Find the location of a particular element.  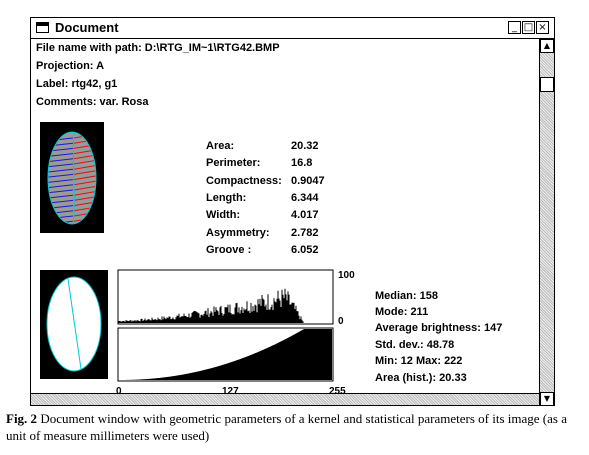

area-hist-text: Area (hist.): 20.33 is located at coordinates (421, 378).